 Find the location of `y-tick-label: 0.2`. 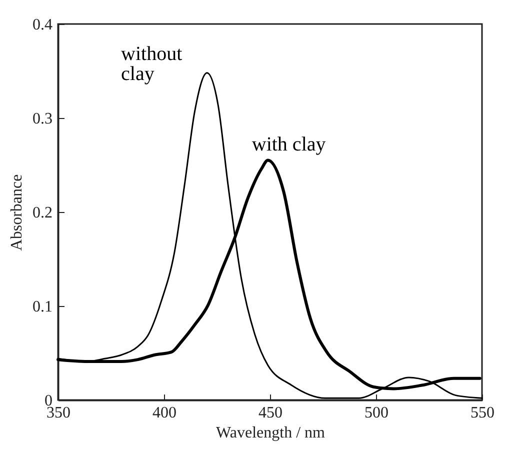

y-tick-label: 0.2 is located at coordinates (42, 213).